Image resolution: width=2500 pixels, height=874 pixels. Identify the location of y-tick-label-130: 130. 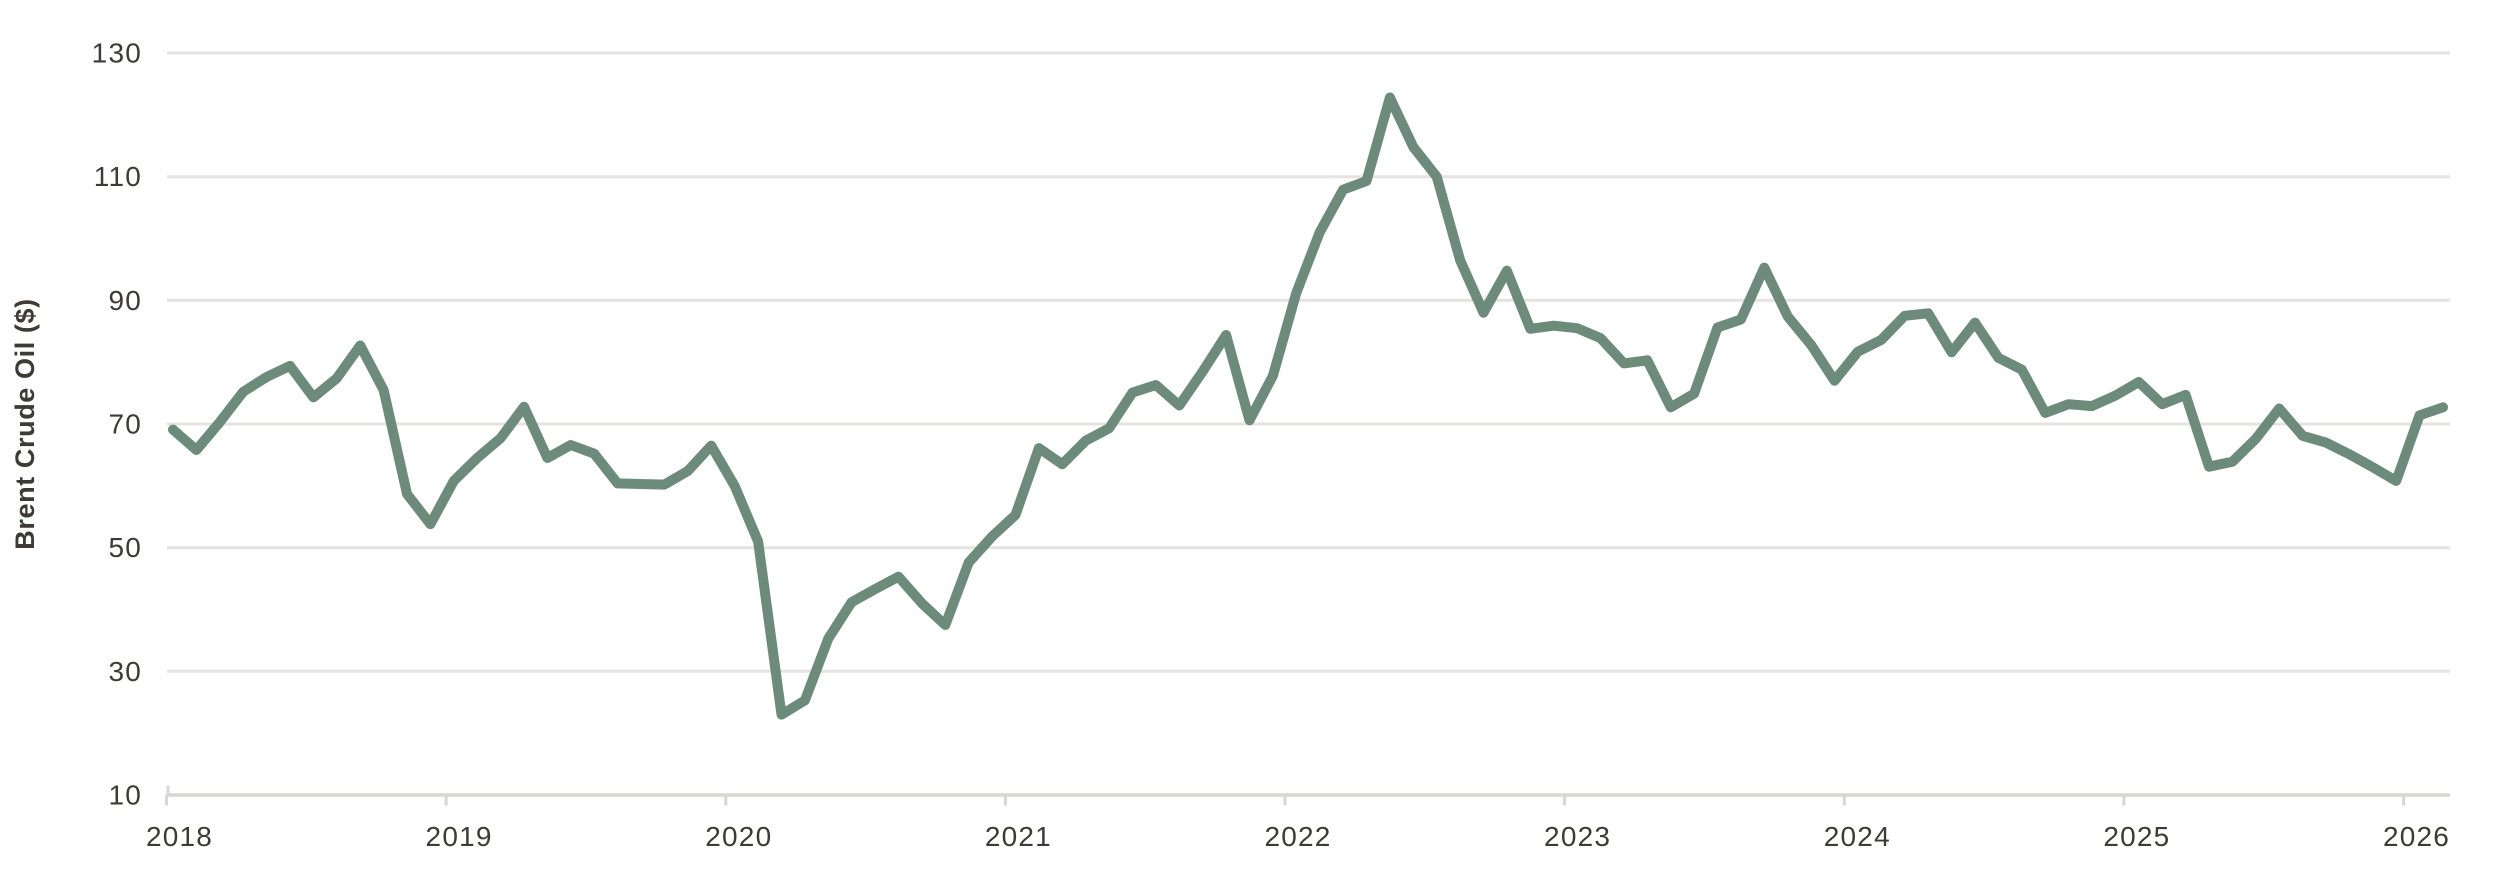
(117, 53).